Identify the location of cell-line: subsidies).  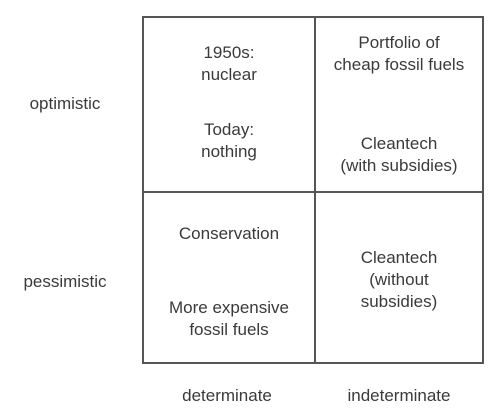
(399, 301).